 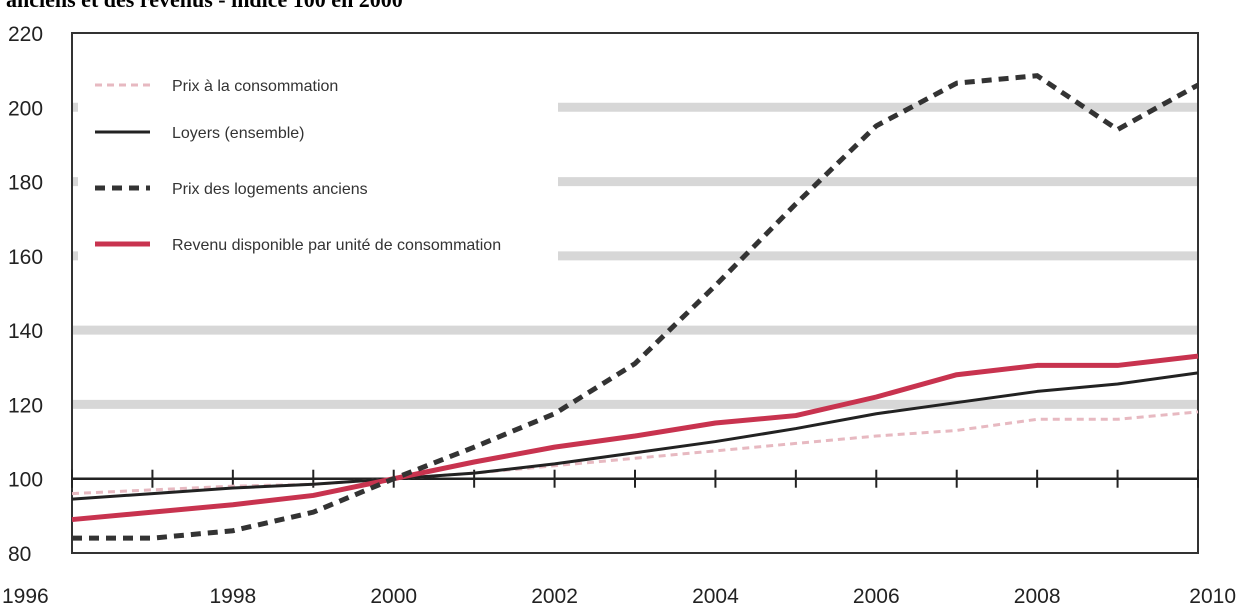 What do you see at coordinates (393, 596) in the screenshot?
I see `x-tick-label-2000: 2000` at bounding box center [393, 596].